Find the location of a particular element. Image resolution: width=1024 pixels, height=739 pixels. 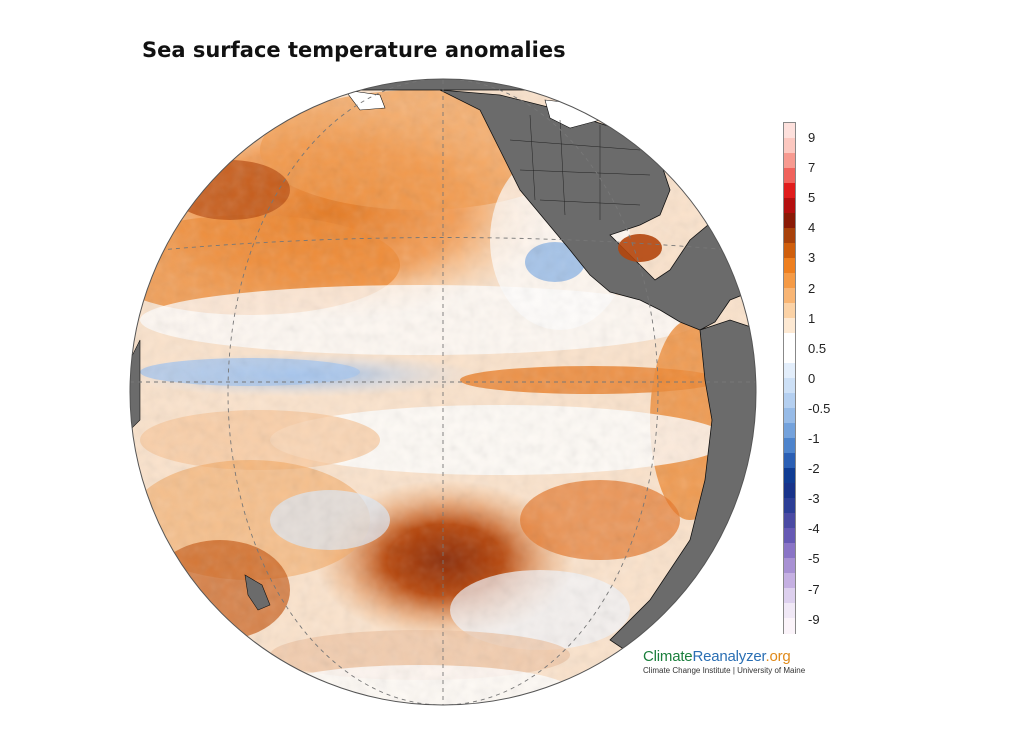

colorbar-tick-label: 2 is located at coordinates (812, 288).